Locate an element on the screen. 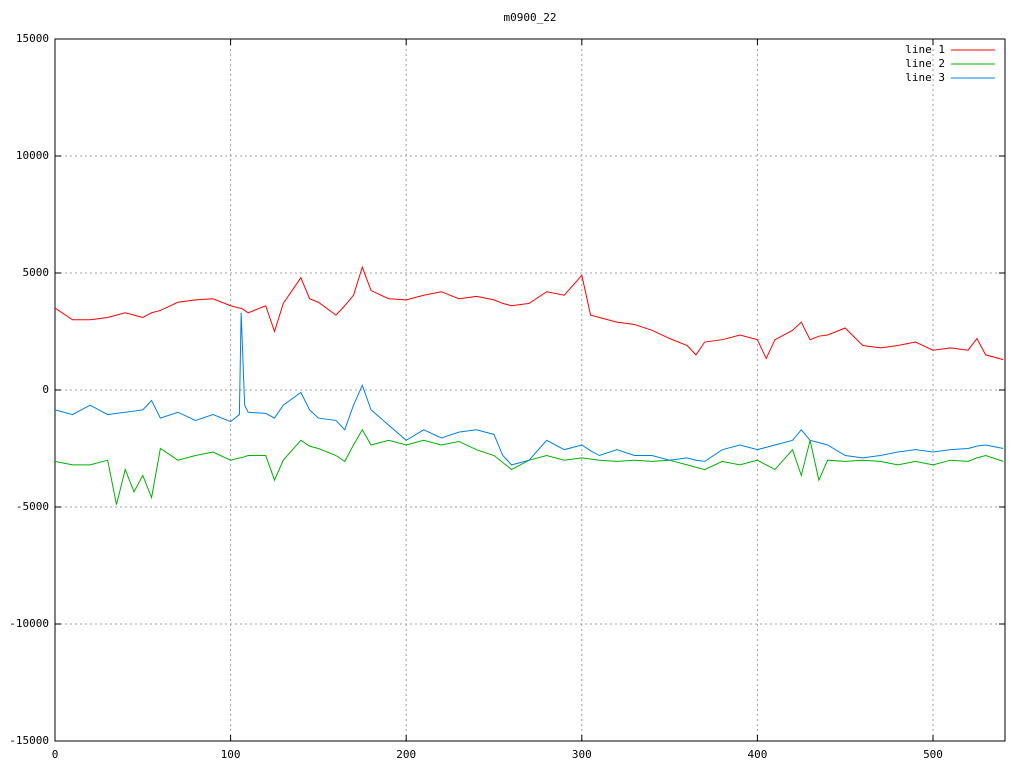 The width and height of the screenshot is (1024, 768). x-tick-label: 300 is located at coordinates (582, 754).